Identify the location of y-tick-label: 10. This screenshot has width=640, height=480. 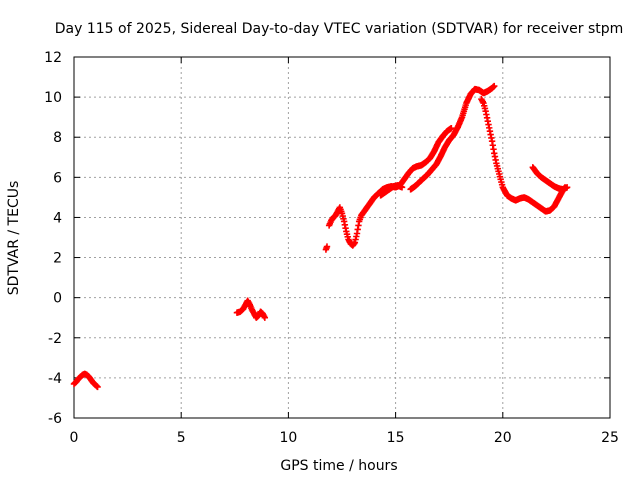
(53, 98).